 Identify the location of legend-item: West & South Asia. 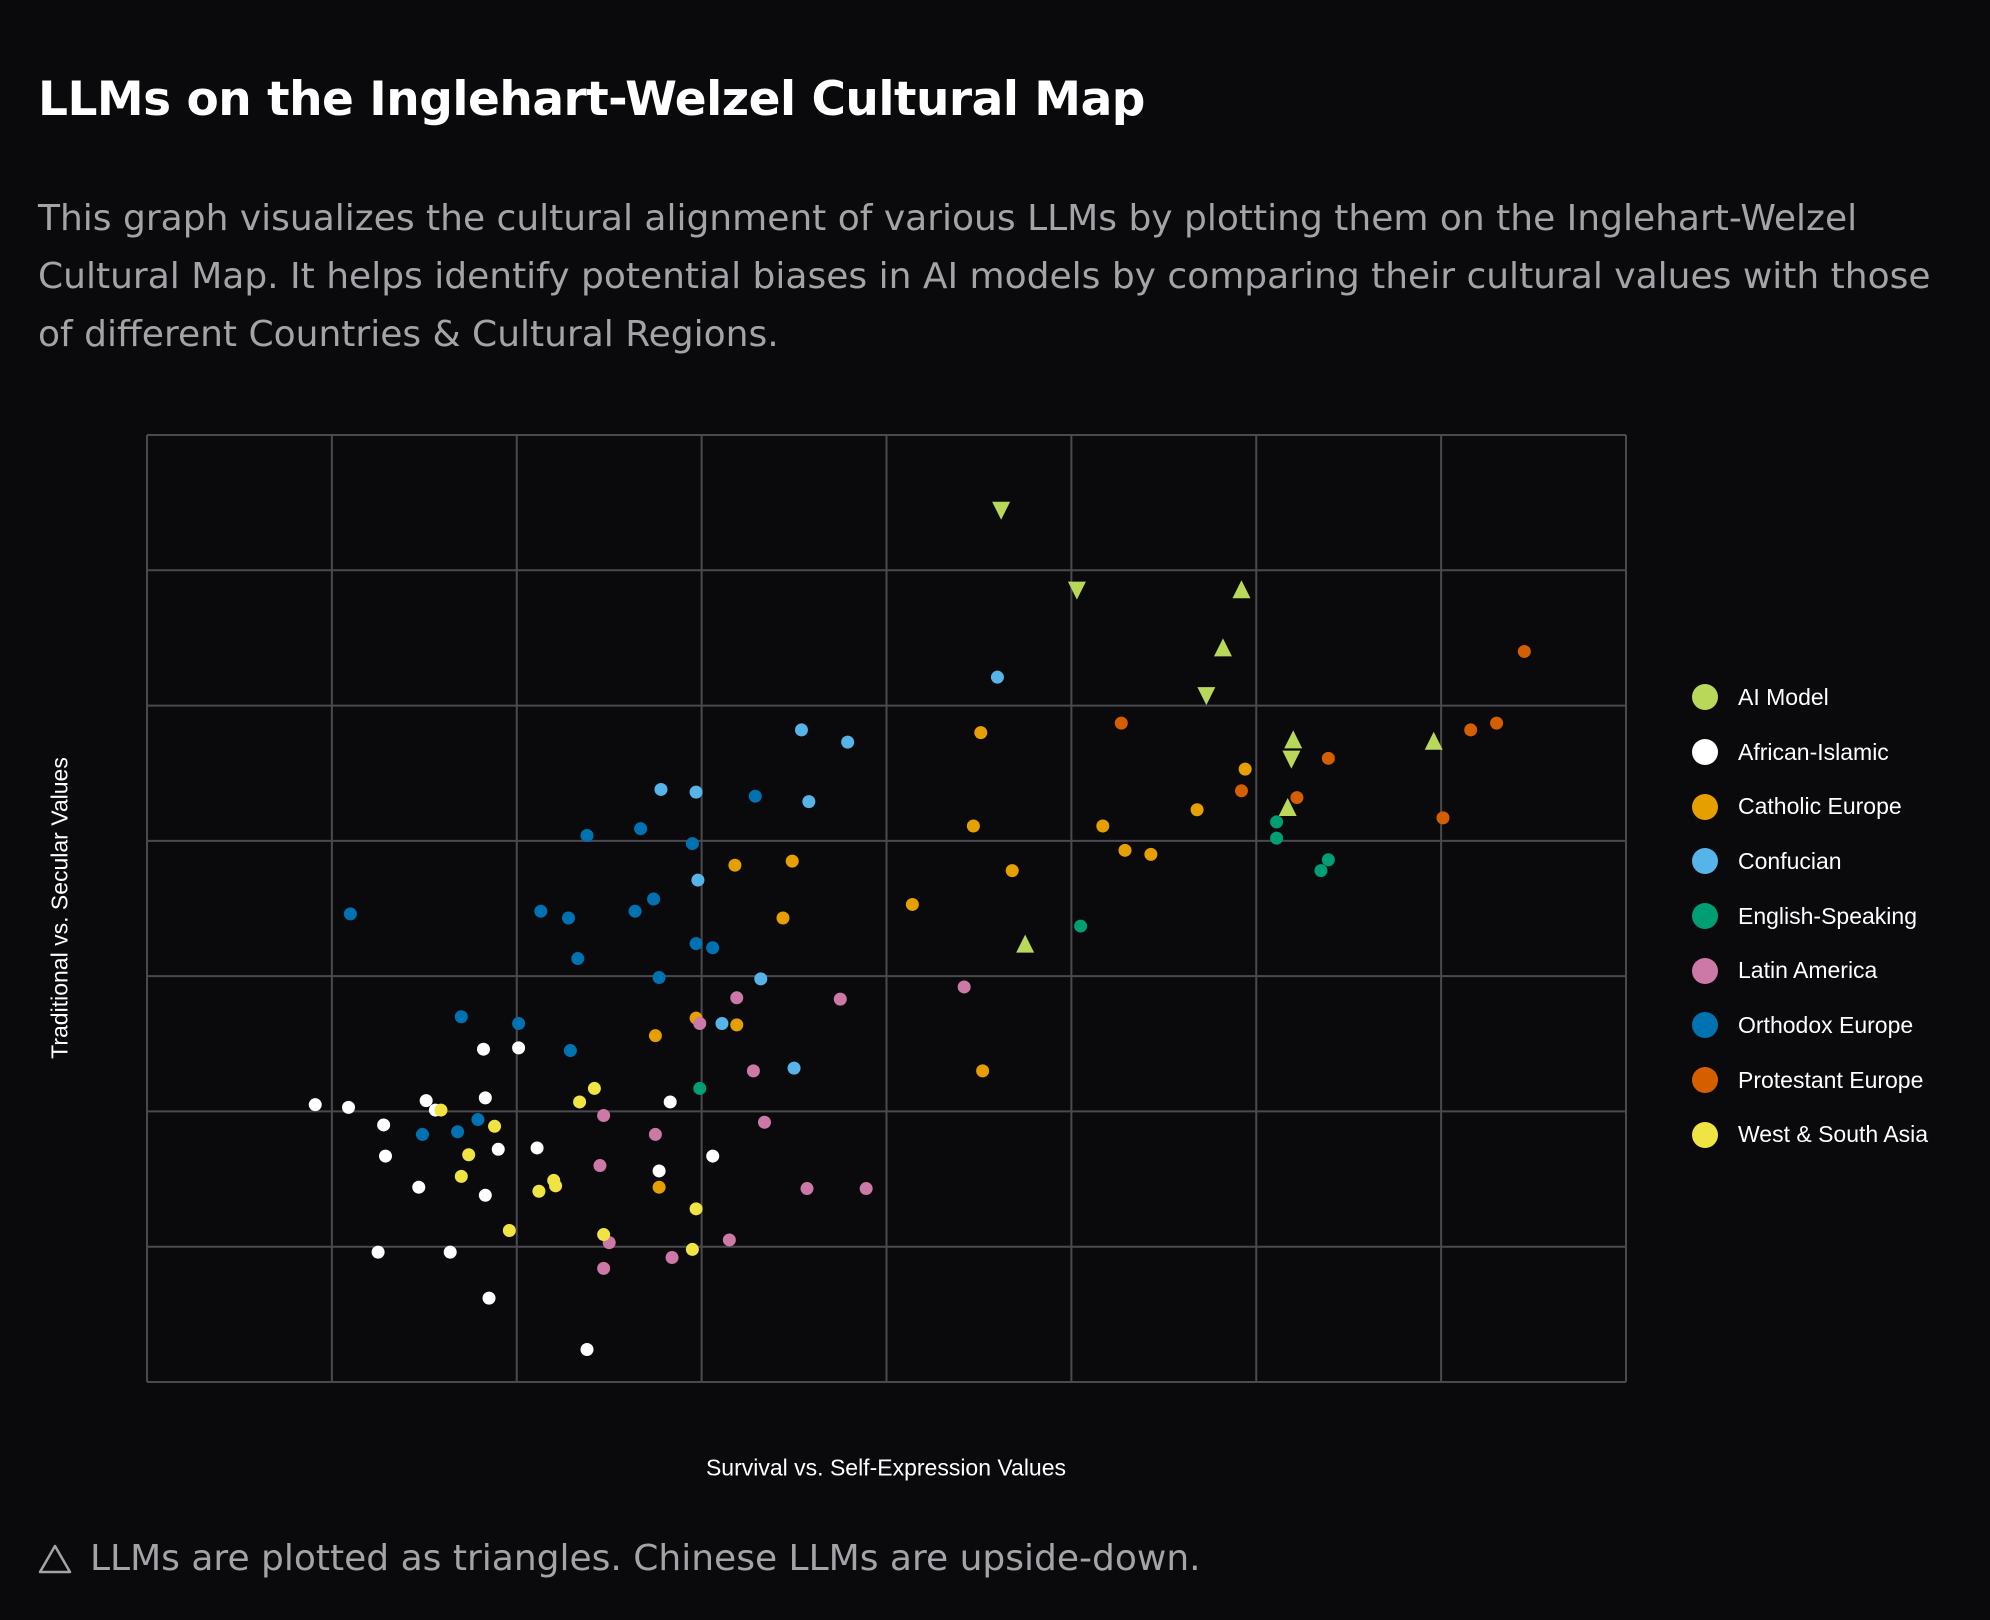
(1810, 1135).